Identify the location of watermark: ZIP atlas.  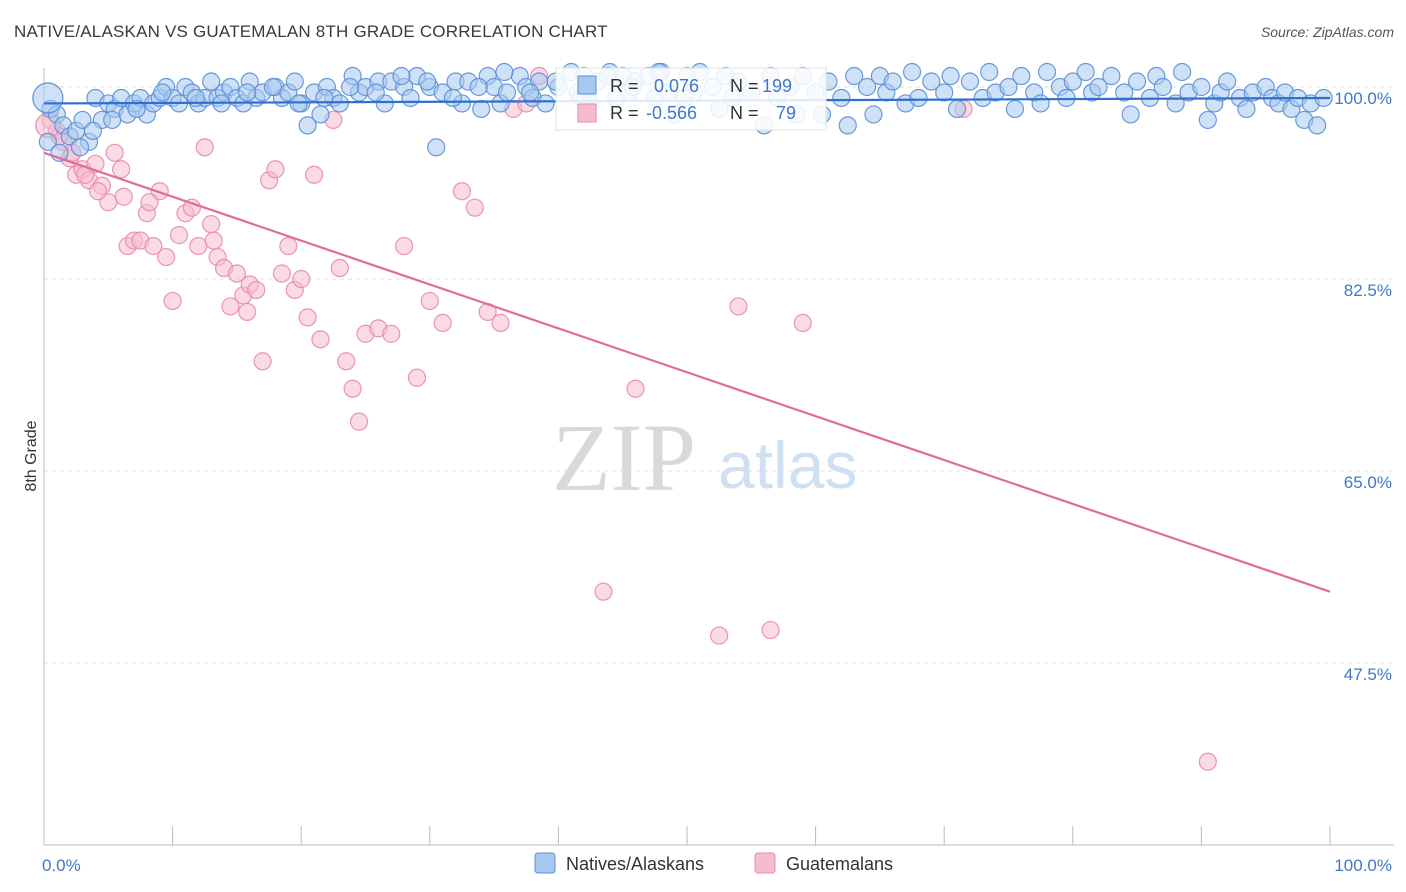
(704, 457).